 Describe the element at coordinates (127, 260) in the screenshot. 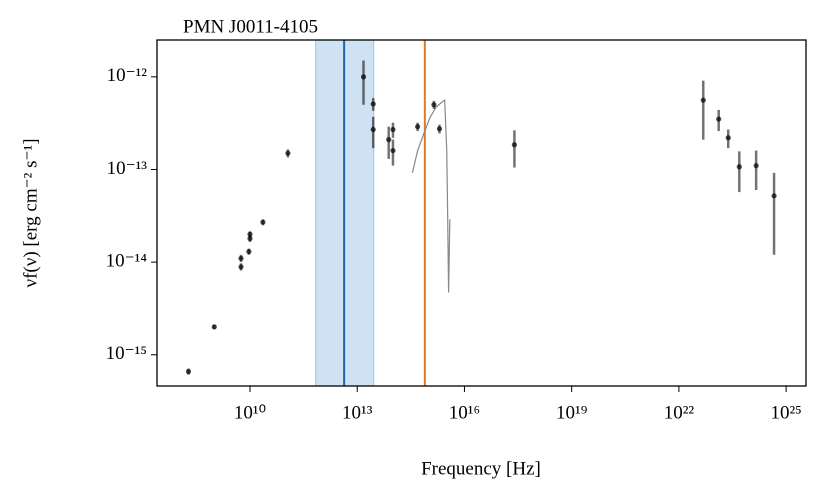

I see `y-tick-label: 10⁻¹⁴` at that location.